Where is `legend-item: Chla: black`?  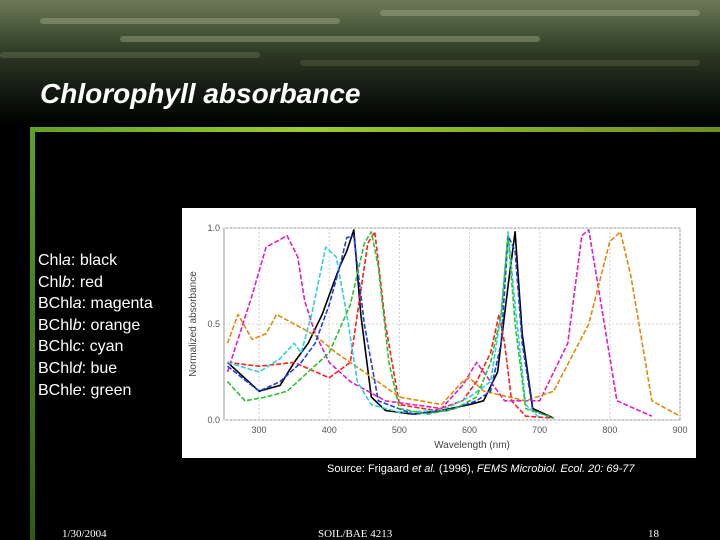
legend-item: Chla: black is located at coordinates (95, 261).